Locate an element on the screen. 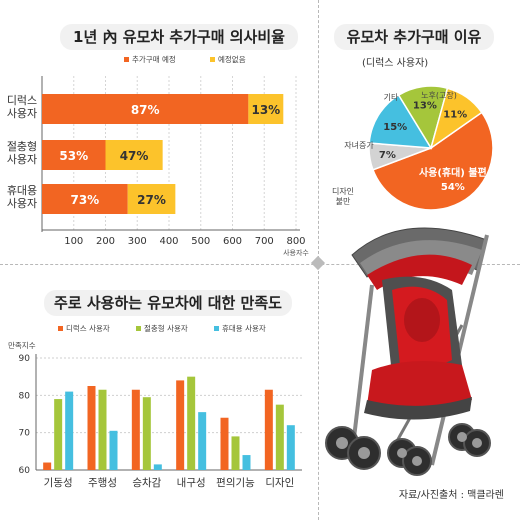 This screenshot has height=520, width=520. bar-label-1-1: 47% is located at coordinates (134, 156).